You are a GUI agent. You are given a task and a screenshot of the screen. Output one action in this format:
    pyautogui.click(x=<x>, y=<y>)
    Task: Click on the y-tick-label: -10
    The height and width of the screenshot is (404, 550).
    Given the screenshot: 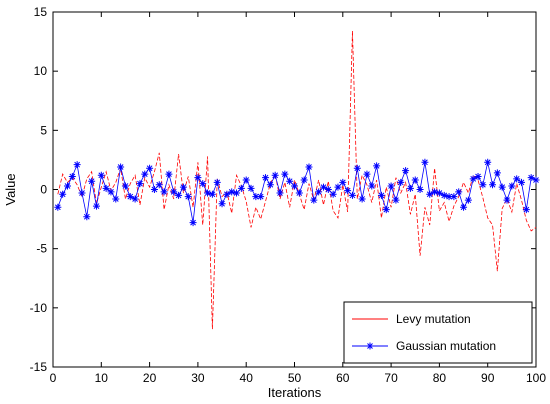 What is the action you would take?
    pyautogui.click(x=39, y=308)
    